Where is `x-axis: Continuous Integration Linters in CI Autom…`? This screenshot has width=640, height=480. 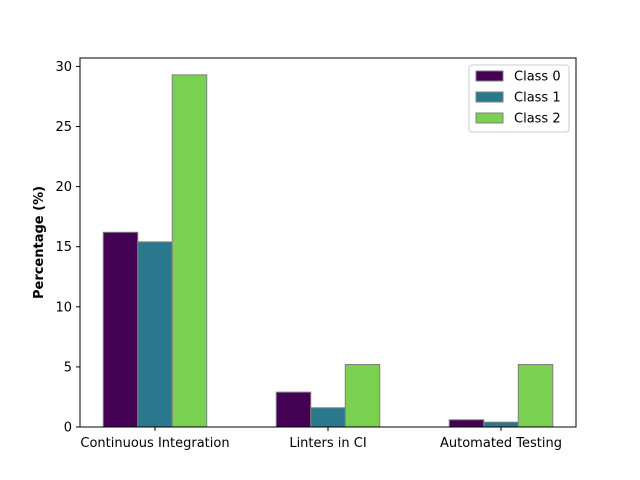
x-axis: Continuous Integration Linters in CI Autom… is located at coordinates (321, 439).